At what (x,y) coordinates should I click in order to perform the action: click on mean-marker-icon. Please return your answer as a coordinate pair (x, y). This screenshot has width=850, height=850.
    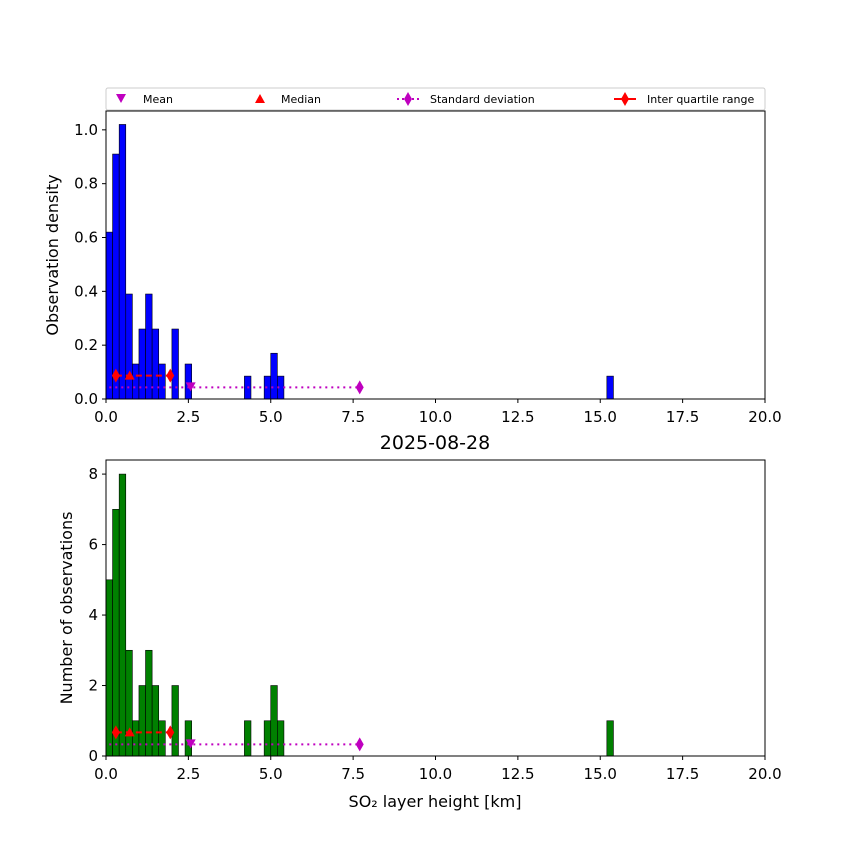
    Looking at the image, I should click on (121, 98).